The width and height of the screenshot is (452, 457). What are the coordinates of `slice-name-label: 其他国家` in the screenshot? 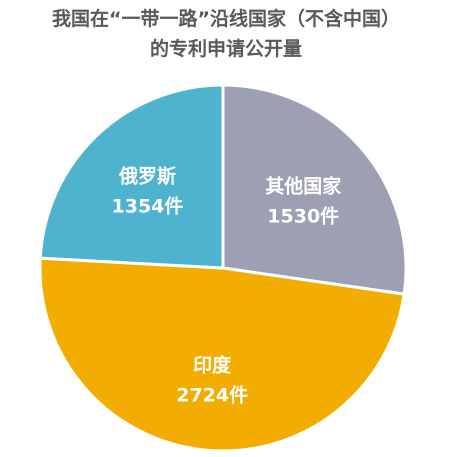 It's located at (303, 186).